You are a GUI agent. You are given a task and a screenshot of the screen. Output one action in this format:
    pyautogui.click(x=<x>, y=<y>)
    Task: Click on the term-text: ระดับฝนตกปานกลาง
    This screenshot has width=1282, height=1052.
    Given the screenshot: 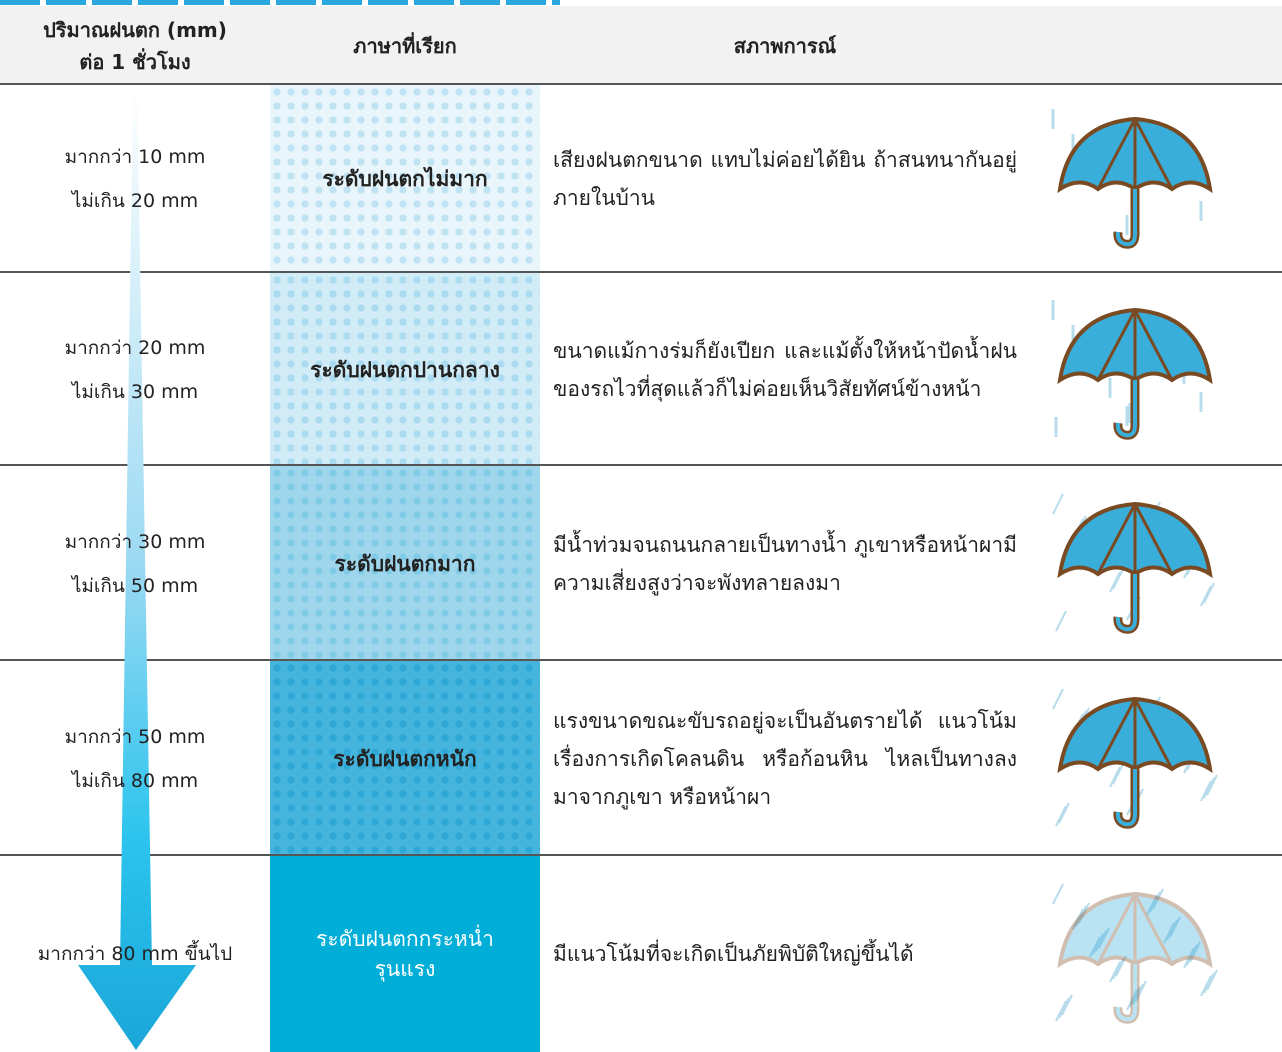 What is the action you would take?
    pyautogui.click(x=405, y=369)
    